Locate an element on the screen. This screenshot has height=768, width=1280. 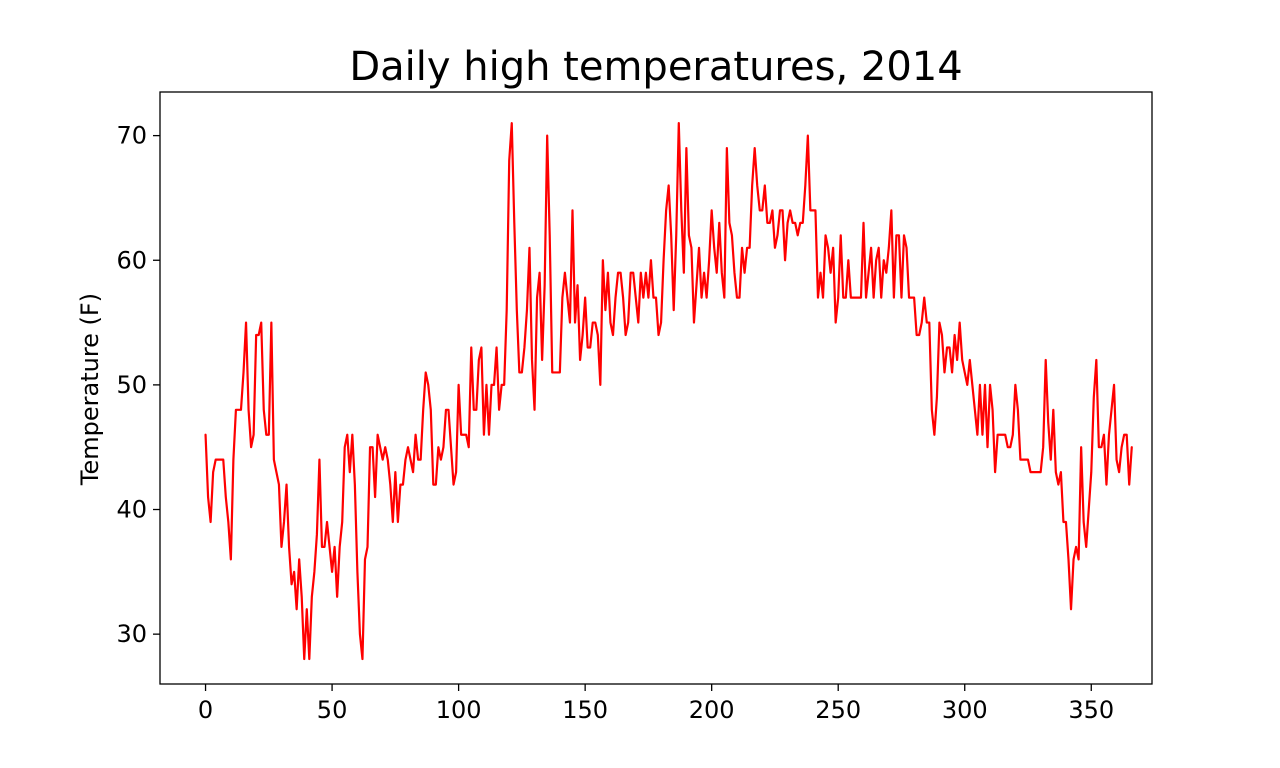
y-tick-label: 60 is located at coordinates (131, 260).